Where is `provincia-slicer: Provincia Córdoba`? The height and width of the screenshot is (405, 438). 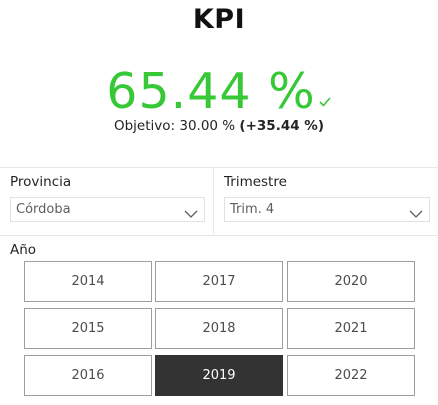 provincia-slicer: Provincia Córdoba is located at coordinates (106, 201).